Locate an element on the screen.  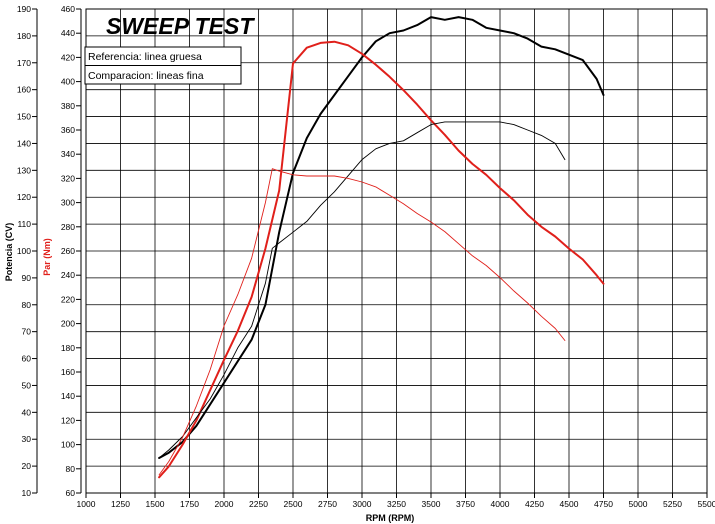
x-tick-label: 5000 is located at coordinates (638, 504).